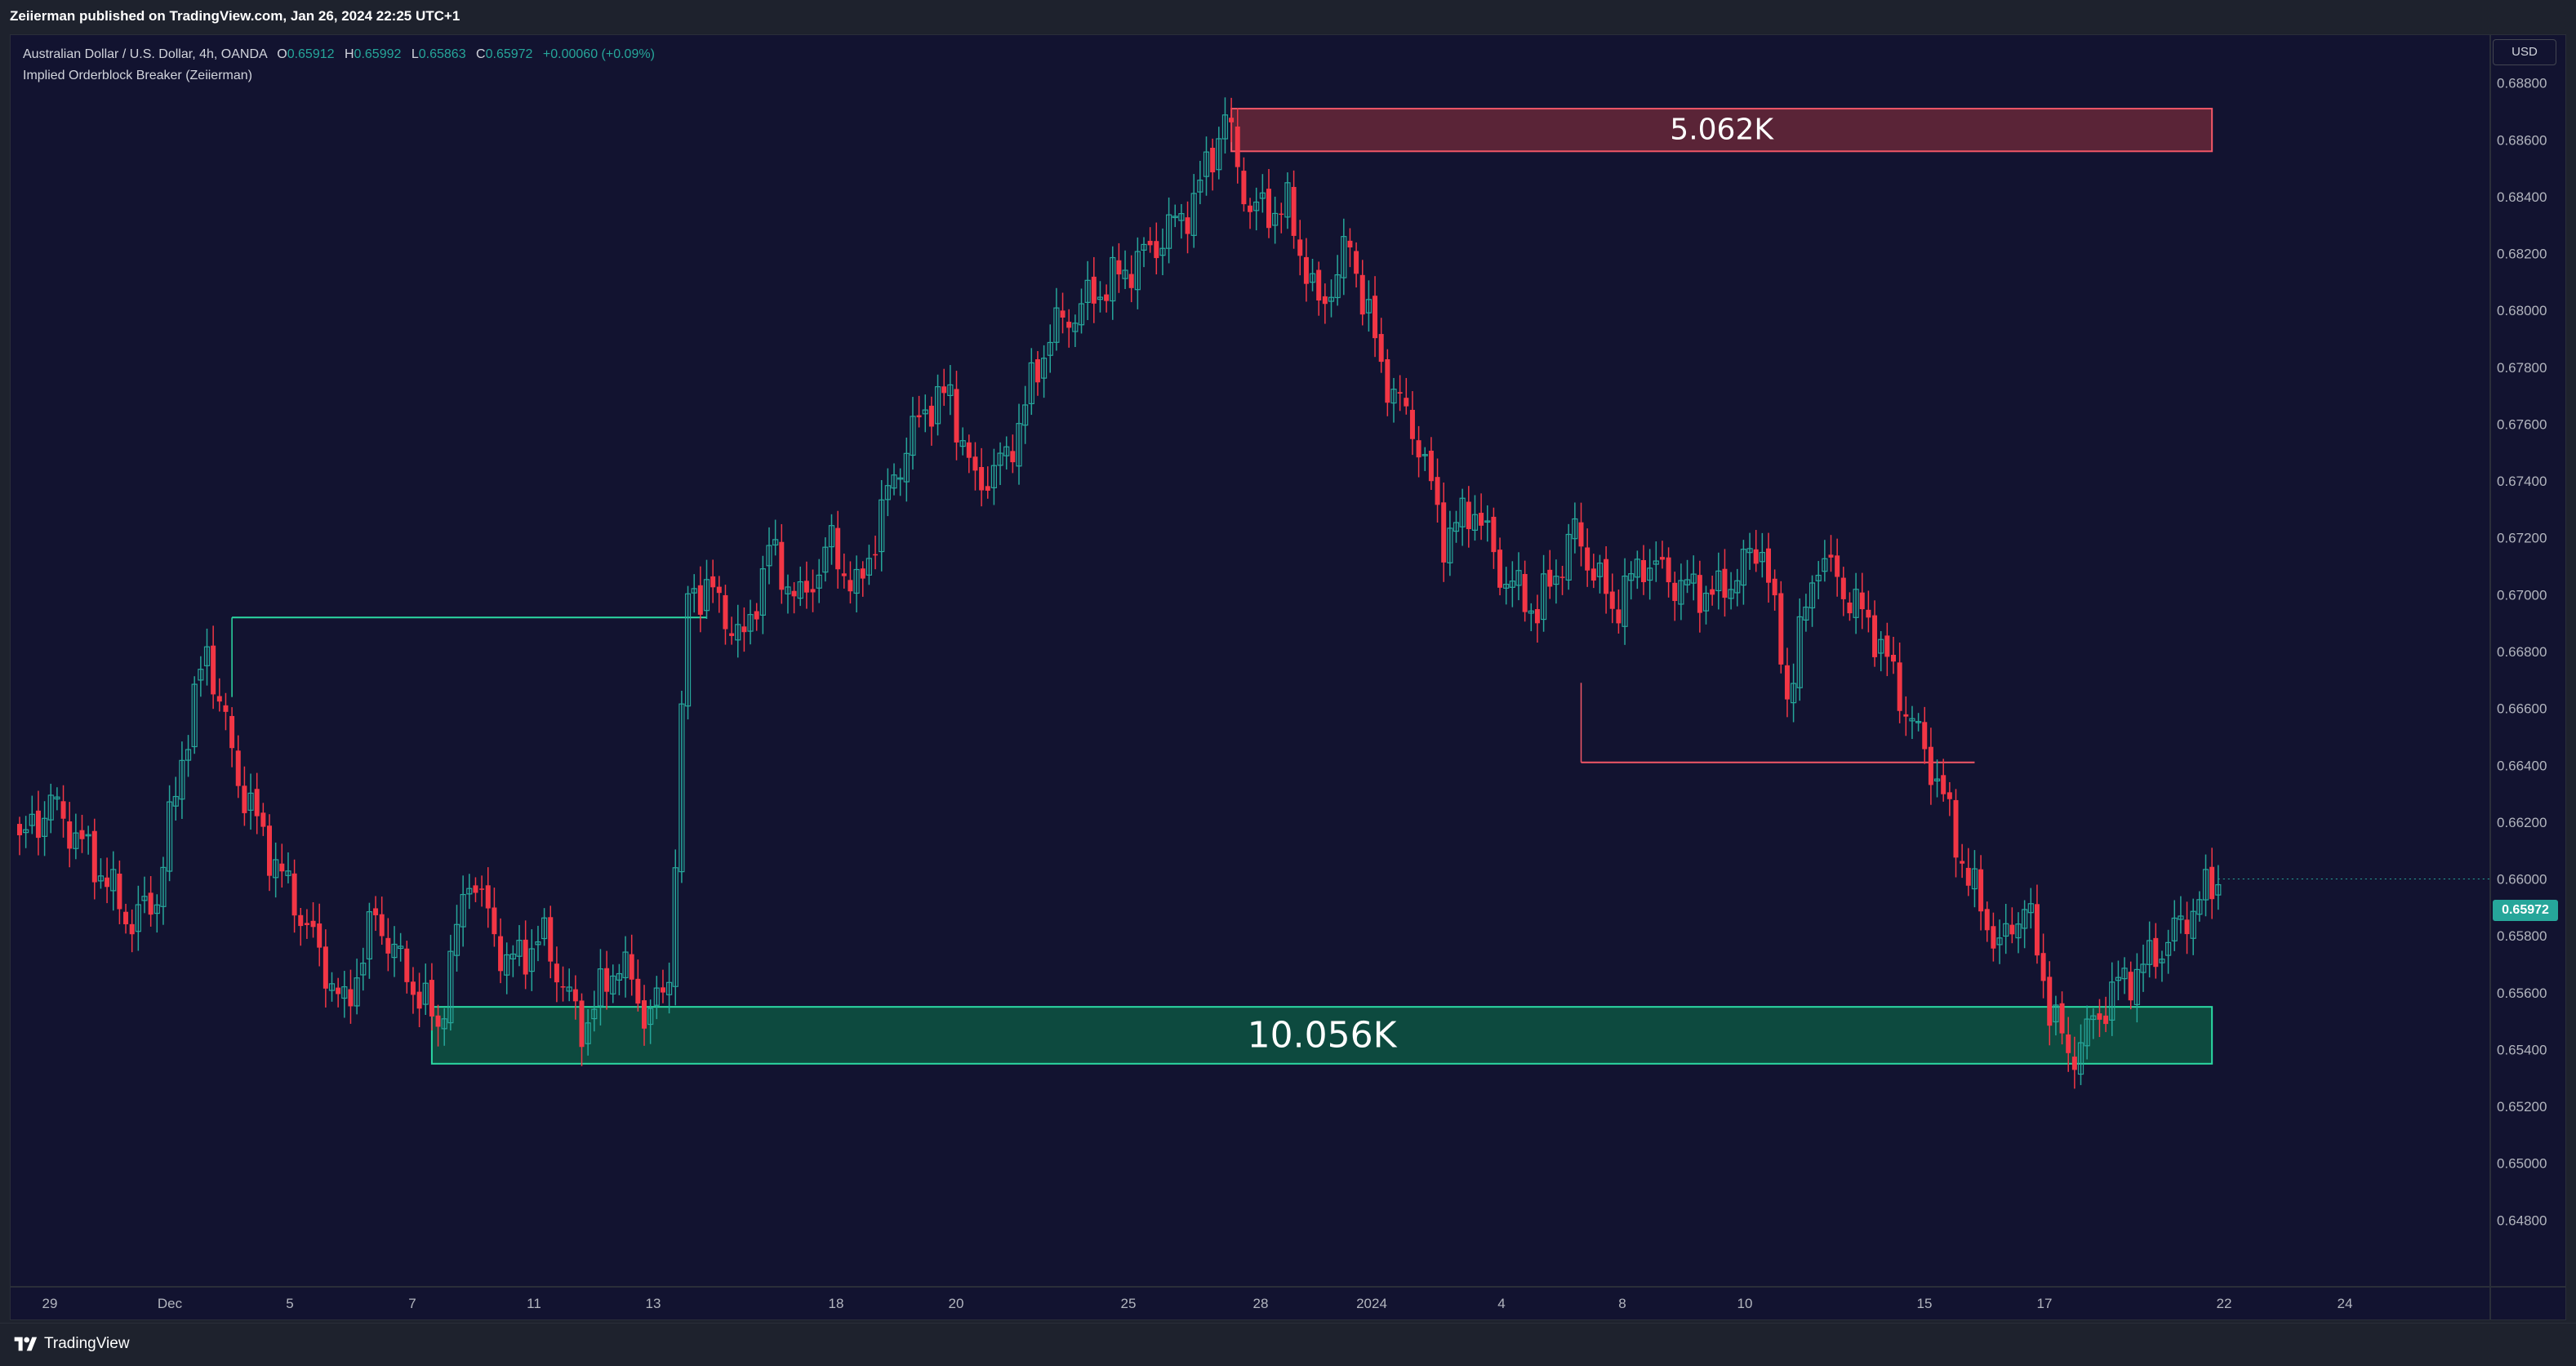  What do you see at coordinates (2524, 52) in the screenshot?
I see `currency-button: USD` at bounding box center [2524, 52].